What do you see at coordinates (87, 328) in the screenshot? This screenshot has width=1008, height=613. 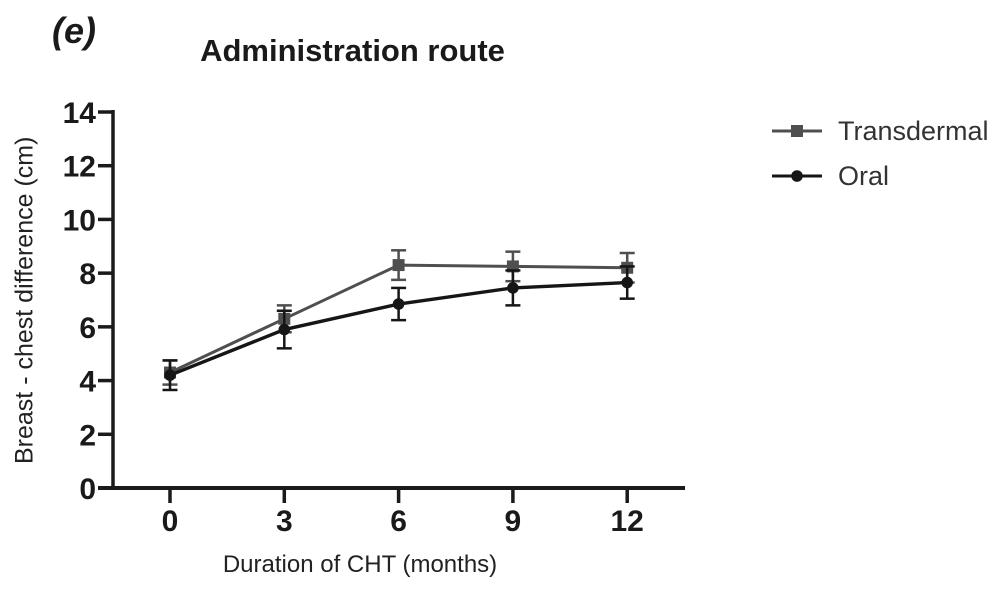 I see `y-tick-label: 6` at bounding box center [87, 328].